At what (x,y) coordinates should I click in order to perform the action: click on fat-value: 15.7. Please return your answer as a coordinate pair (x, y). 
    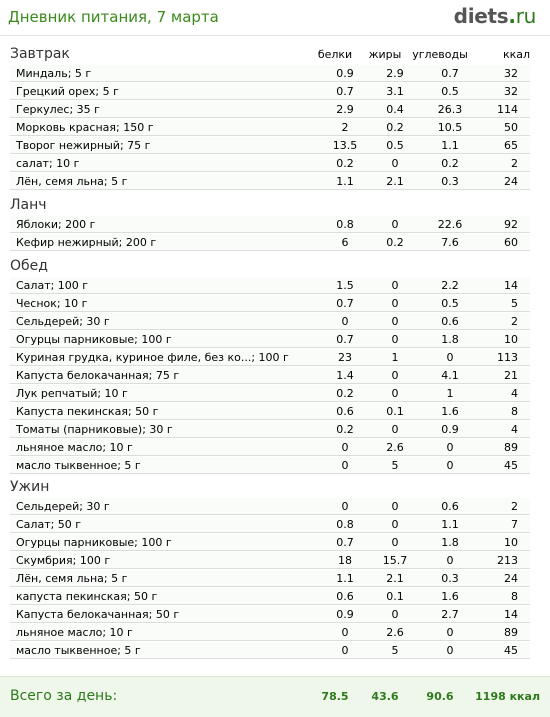
    Looking at the image, I should click on (395, 560).